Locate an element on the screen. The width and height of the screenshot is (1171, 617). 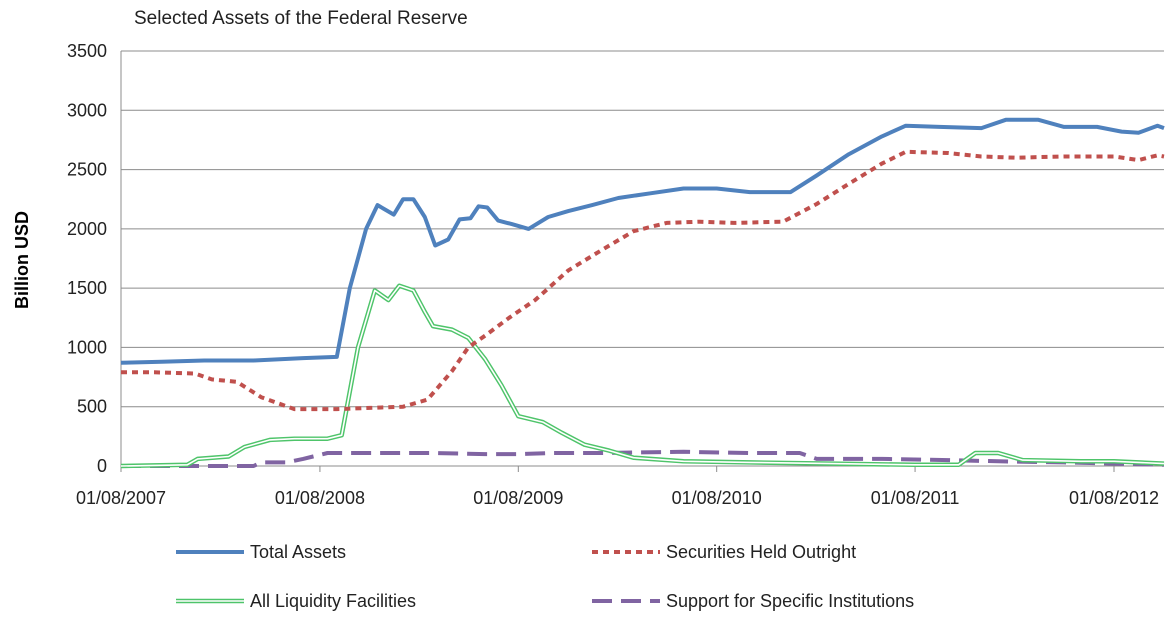
y-tick-label: 1500 is located at coordinates (87, 288).